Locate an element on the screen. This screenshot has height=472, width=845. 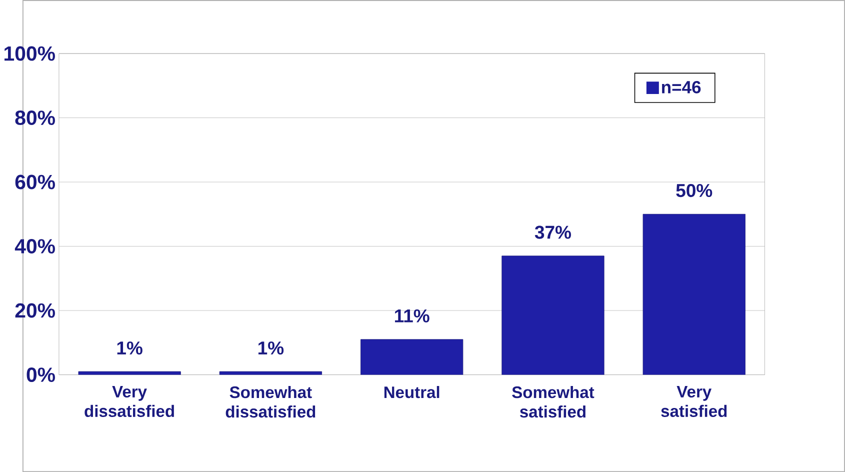
legend-label: n=46 is located at coordinates (681, 87).